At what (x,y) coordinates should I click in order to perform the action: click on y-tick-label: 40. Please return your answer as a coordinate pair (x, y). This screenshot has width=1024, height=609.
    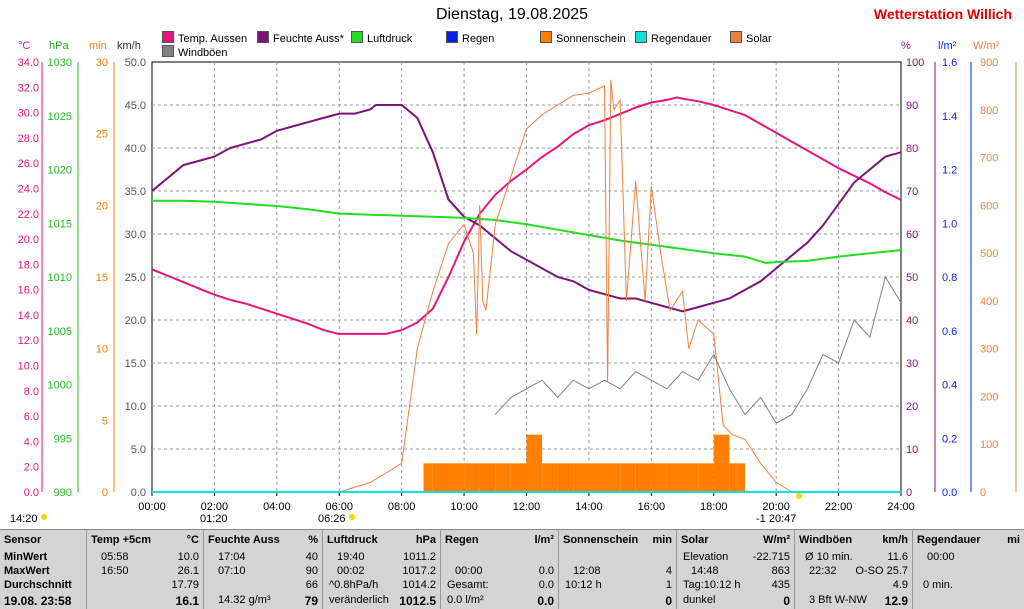
    Looking at the image, I should click on (912, 321).